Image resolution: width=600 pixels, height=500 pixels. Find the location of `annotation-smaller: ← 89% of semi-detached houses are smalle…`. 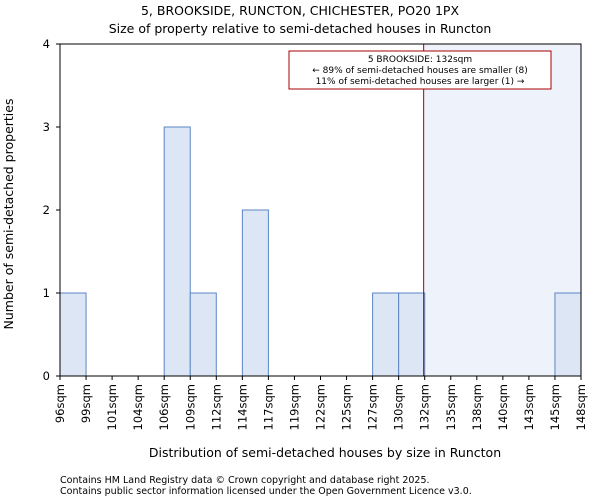

annotation-smaller: ← 89% of semi-detached houses are smalle… is located at coordinates (420, 71).